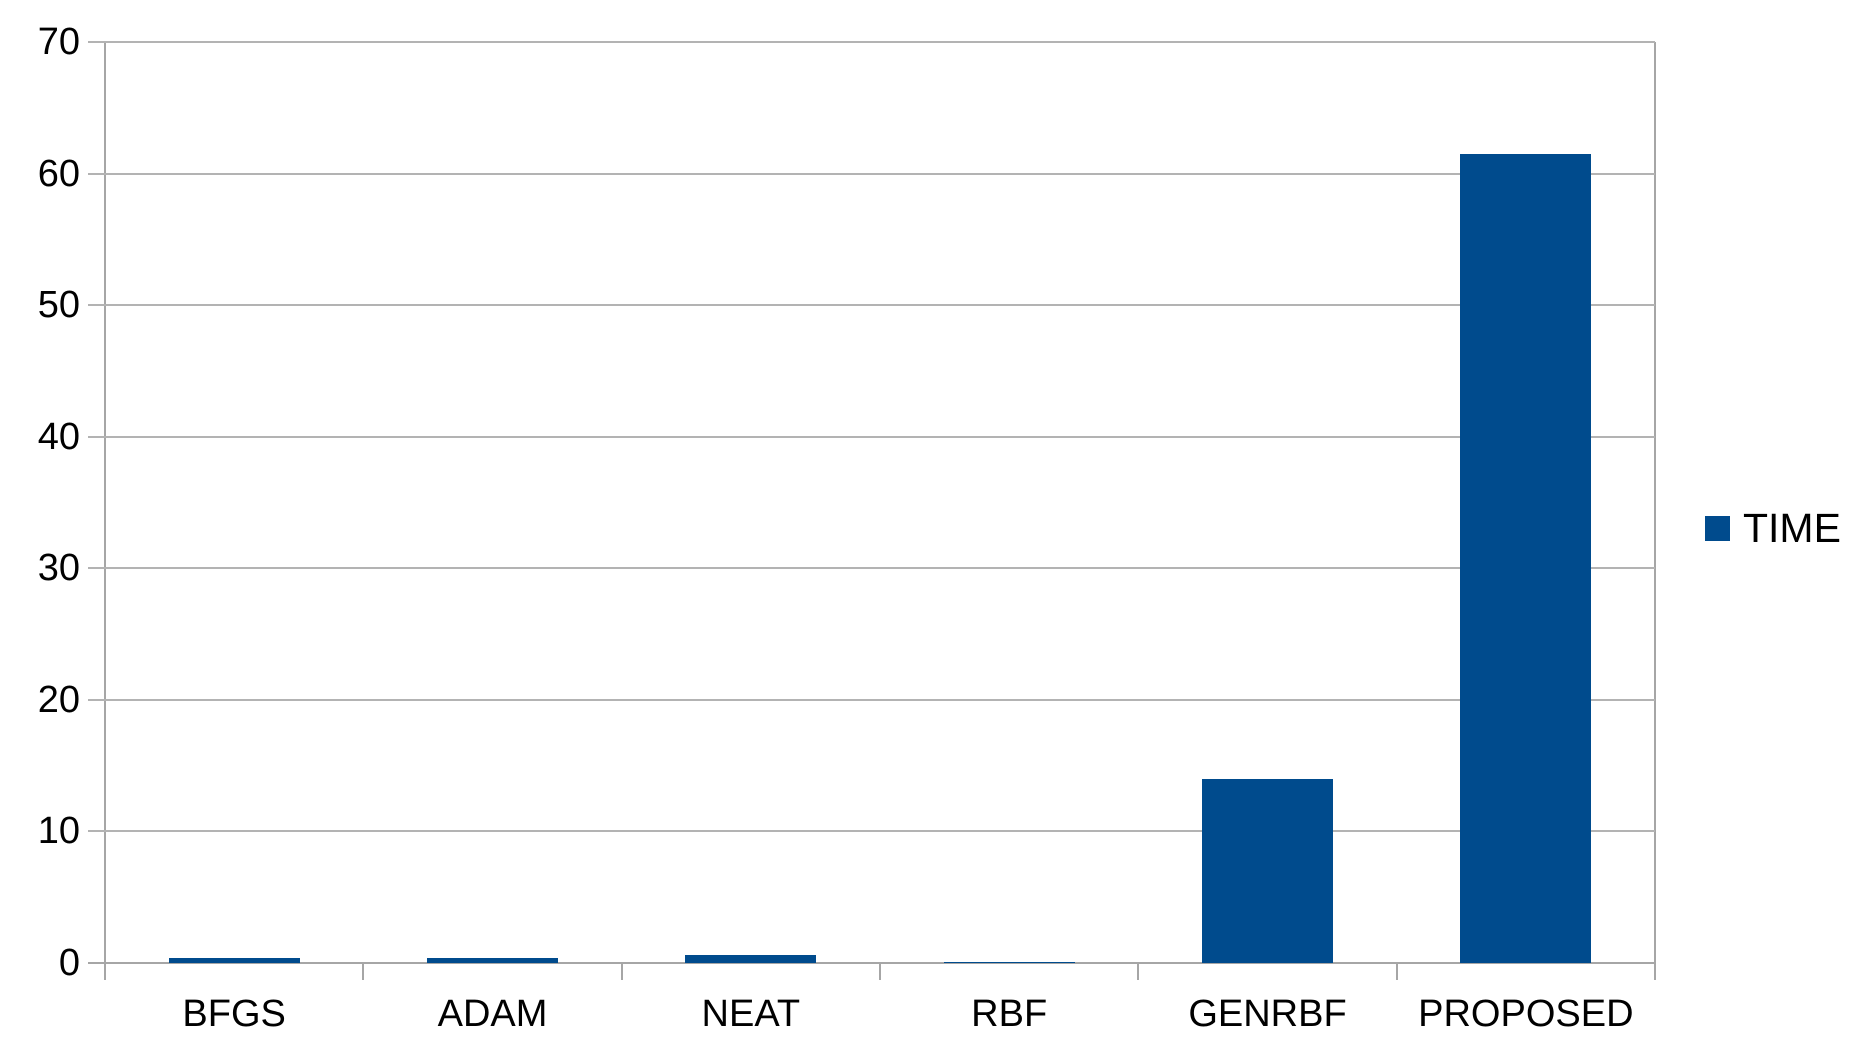 The image size is (1871, 1049). Describe the element at coordinates (1717, 528) in the screenshot. I see `legend-color-swatch` at that location.